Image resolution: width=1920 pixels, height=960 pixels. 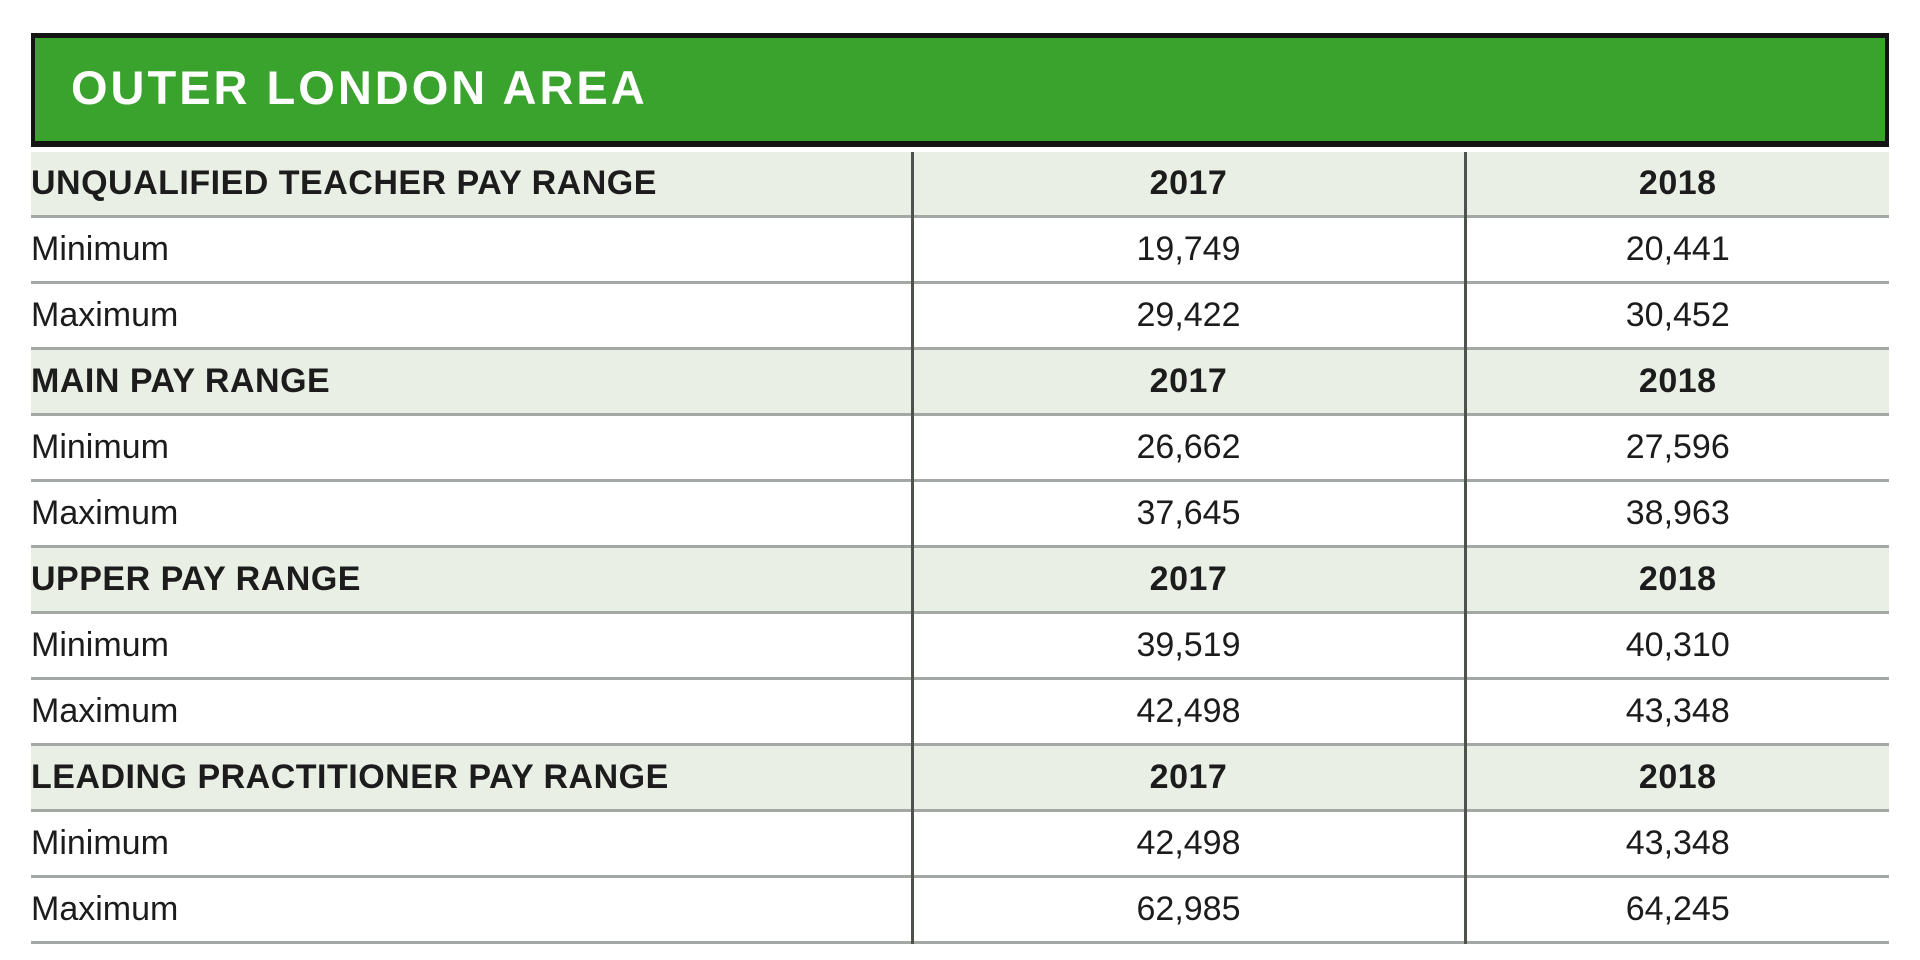 I want to click on area-banner-title: OUTER LONDON AREA, so click(x=359, y=87).